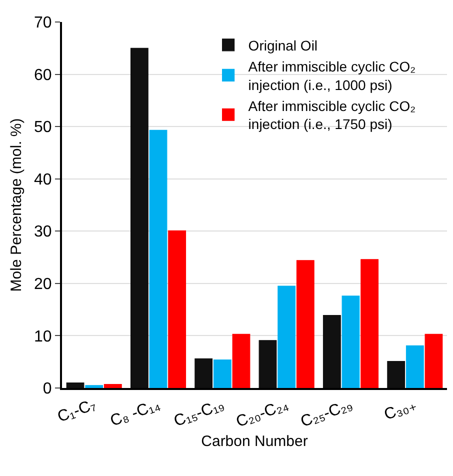 The width and height of the screenshot is (453, 476). Describe the element at coordinates (332, 75) in the screenshot. I see `legend-label: After immiscible cyclic CO₂ injection (i.e., 1000 psi)` at that location.